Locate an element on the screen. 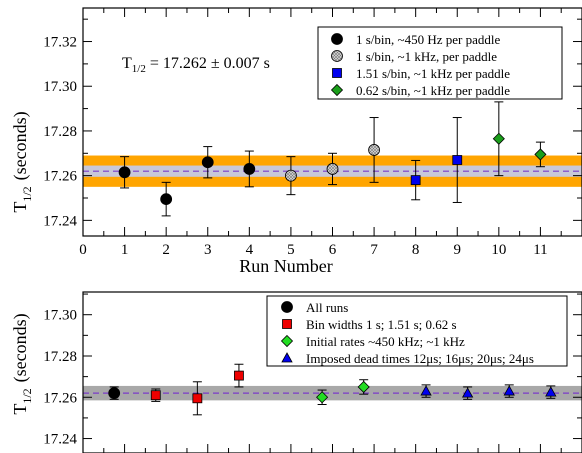 Image resolution: width=582 pixels, height=453 pixels. bottom-y-tick-label-17-24: 17.24 is located at coordinates (60, 440).